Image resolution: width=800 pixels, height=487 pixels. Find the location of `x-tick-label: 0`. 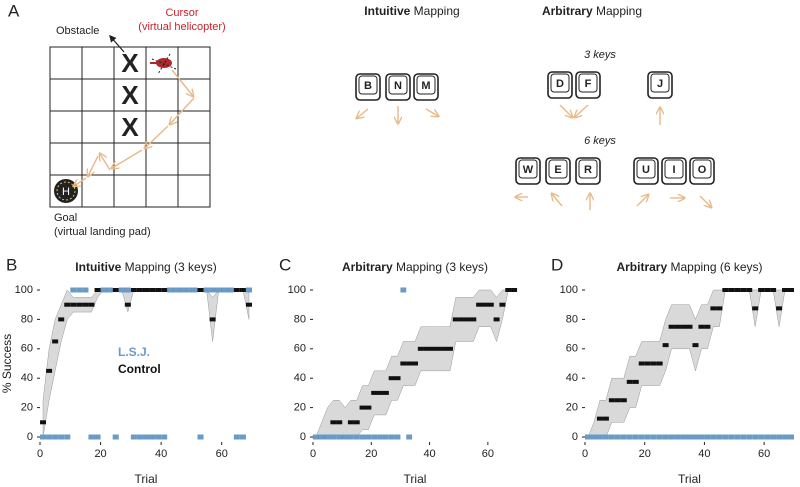

x-tick-label: 0 is located at coordinates (313, 454).